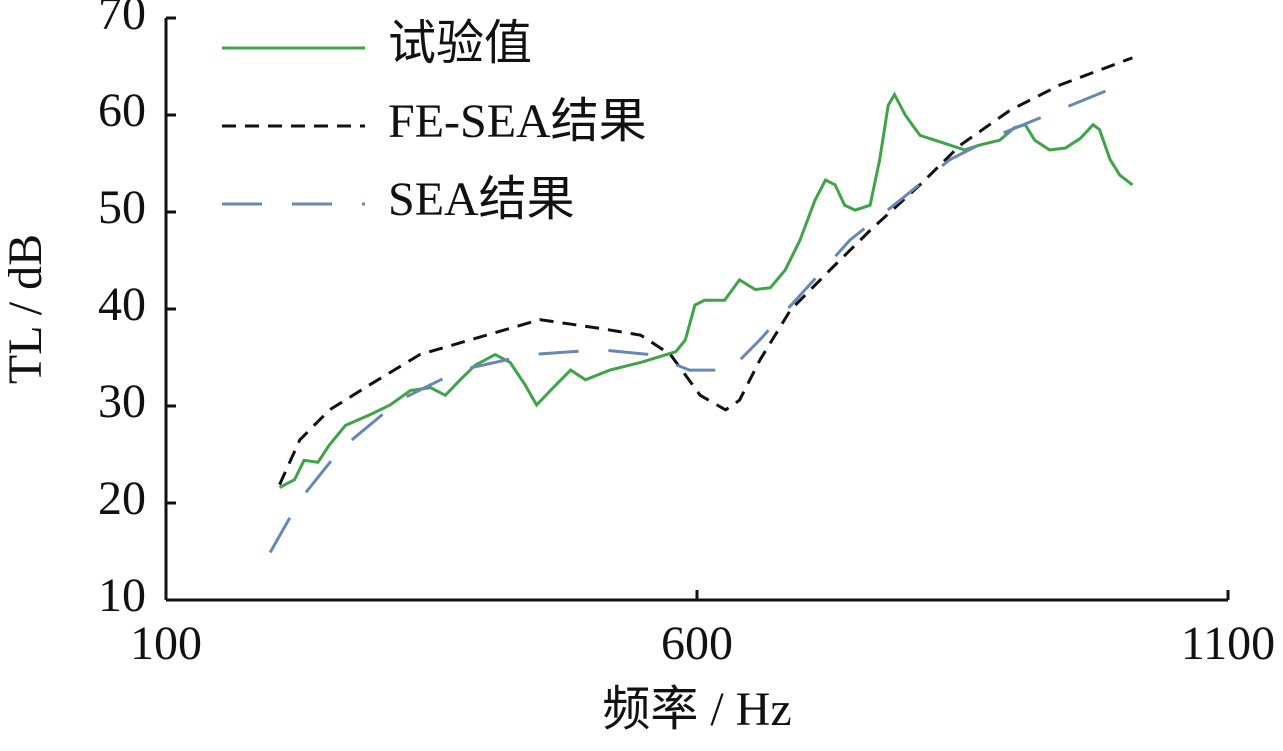  What do you see at coordinates (122, 110) in the screenshot?
I see `y-tick-label: 60` at bounding box center [122, 110].